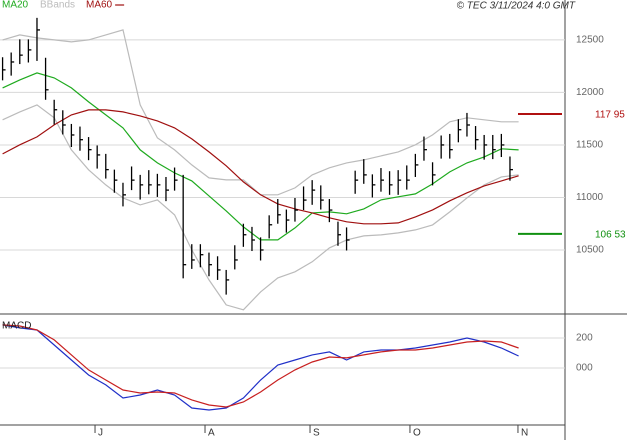 This screenshot has width=627, height=440. I want to click on legend-label: MA60, so click(99, 5).